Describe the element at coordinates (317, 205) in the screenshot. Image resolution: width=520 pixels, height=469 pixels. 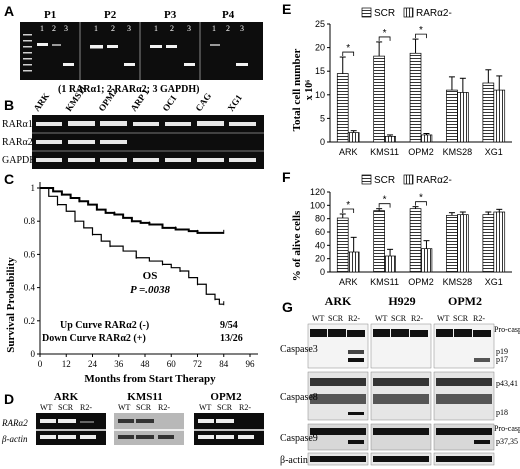
I see `f-ytick-label: 100` at that location.